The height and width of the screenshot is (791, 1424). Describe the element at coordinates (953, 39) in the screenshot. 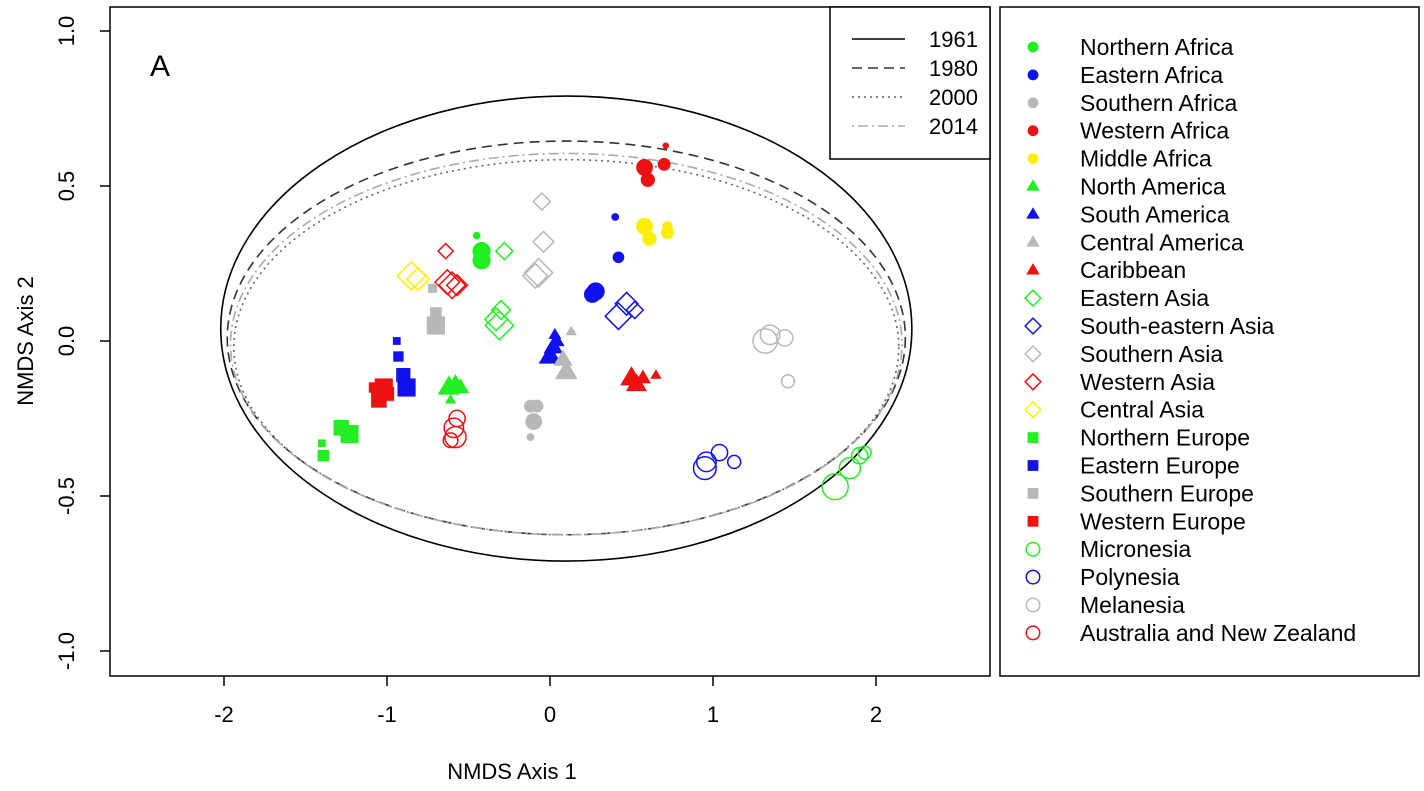

I see `line-legend-label: 1961` at that location.